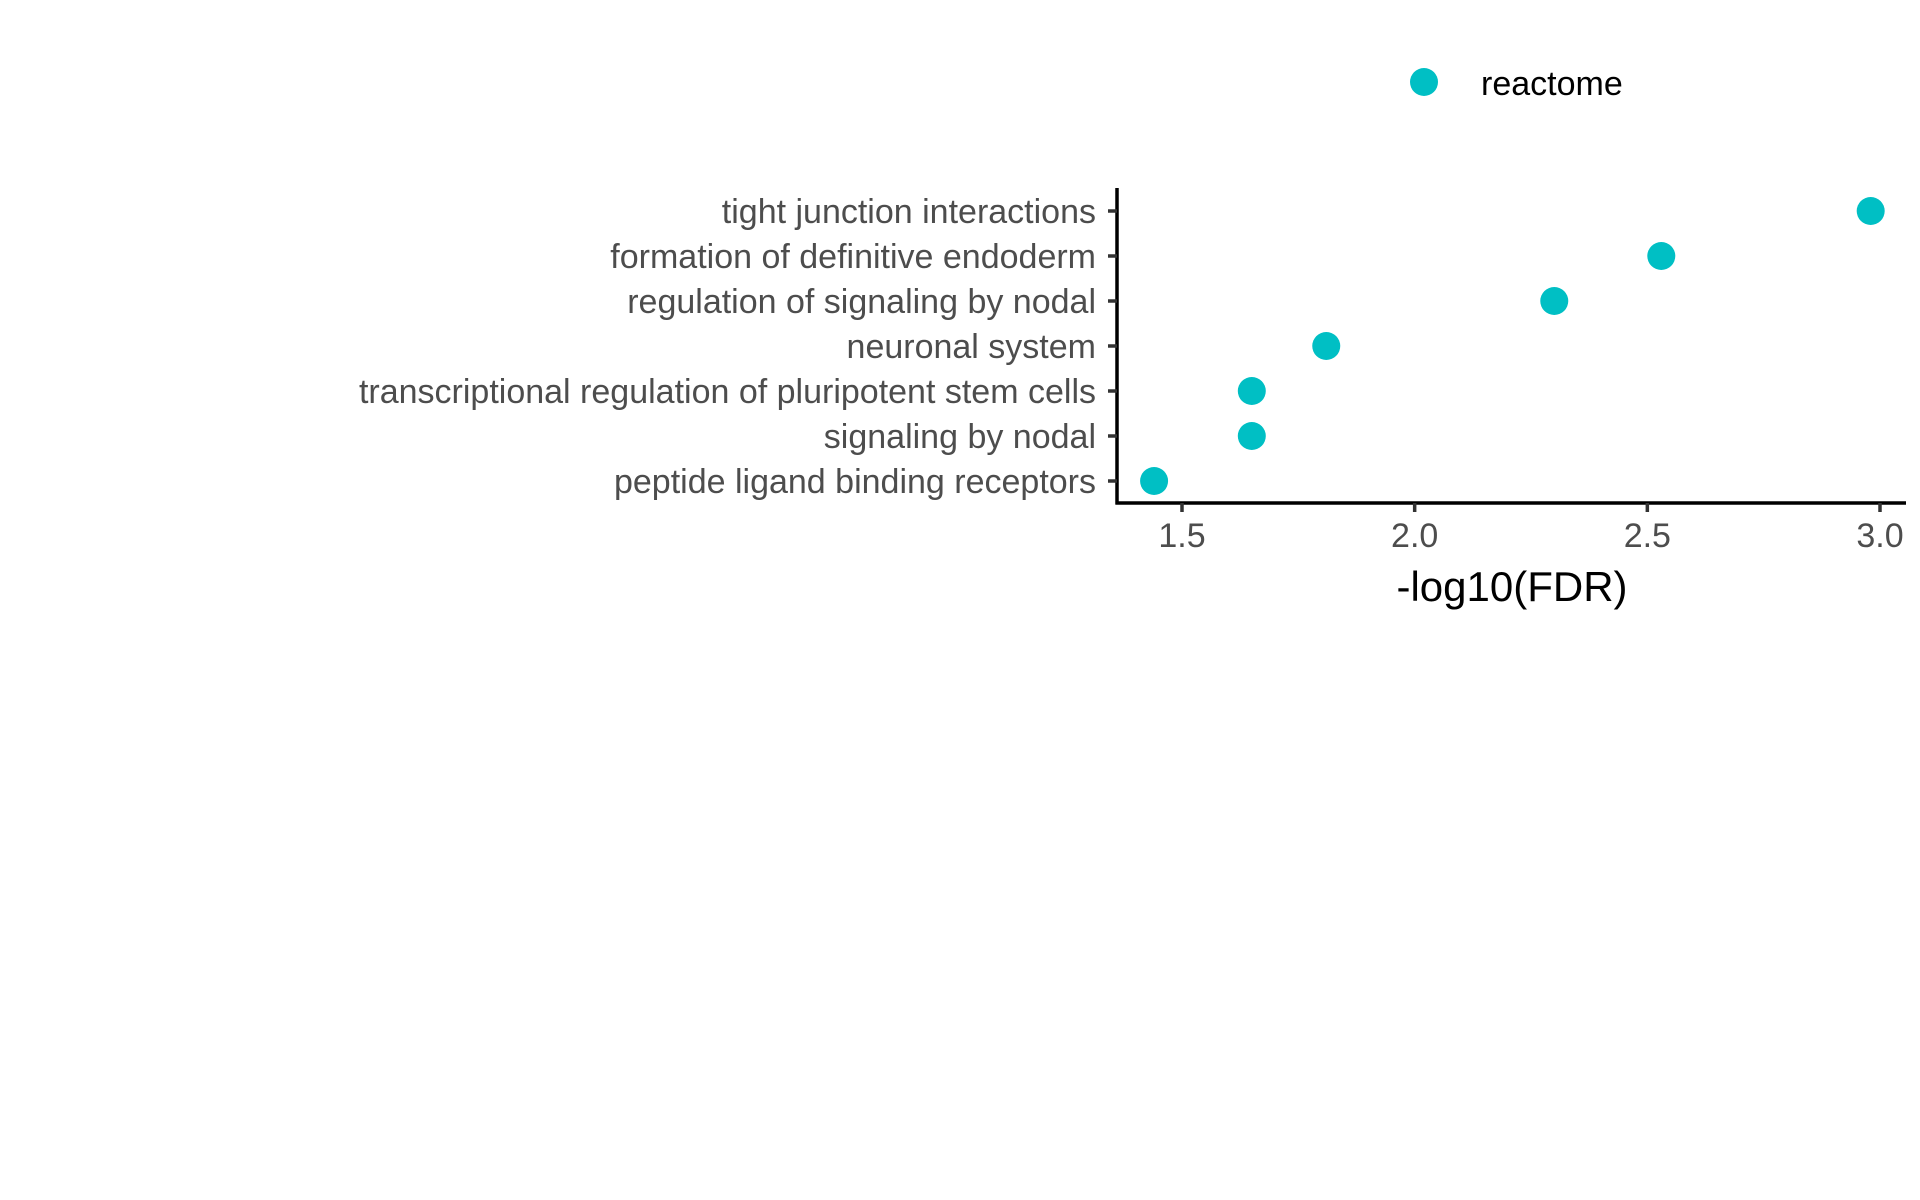 This screenshot has height=1200, width=1920. What do you see at coordinates (1512, 346) in the screenshot?
I see `data-points` at bounding box center [1512, 346].